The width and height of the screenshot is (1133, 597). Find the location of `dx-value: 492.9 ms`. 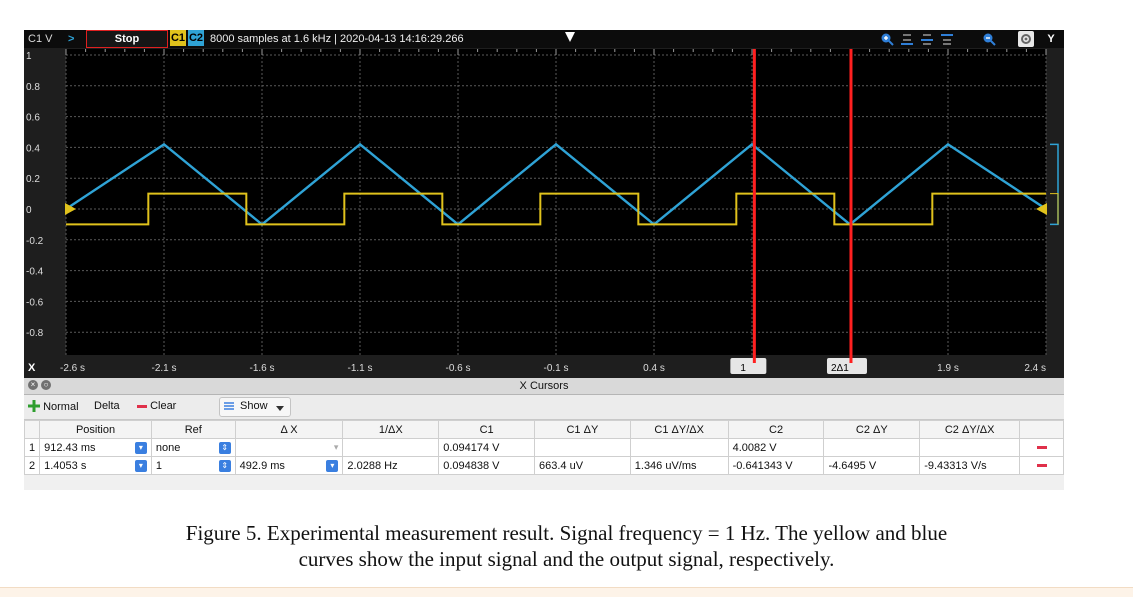

dx-value: 492.9 ms is located at coordinates (262, 465).